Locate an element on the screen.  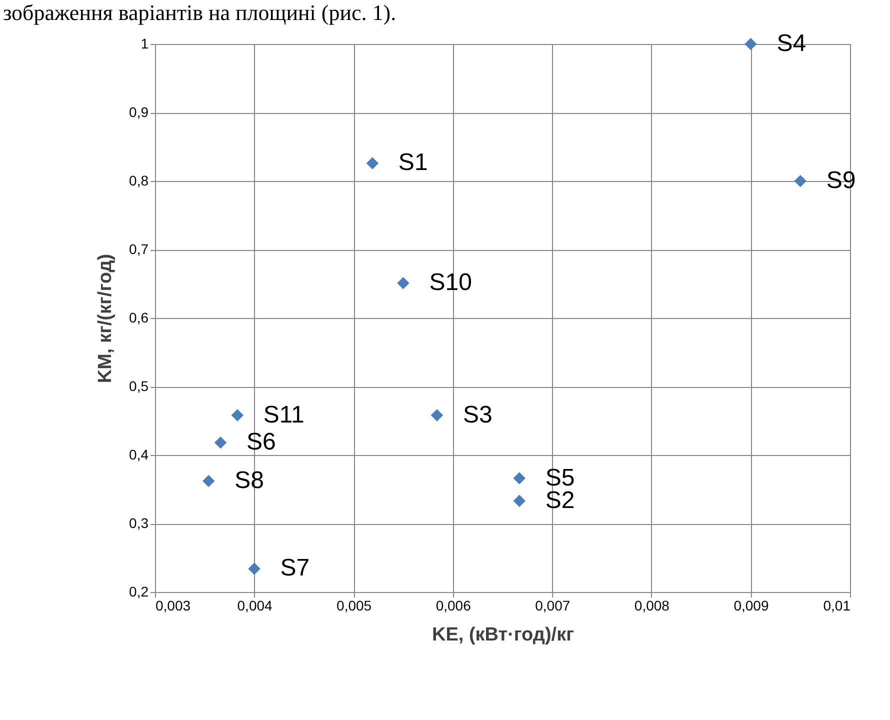
y-tick-label: 0,6 is located at coordinates (139, 318).